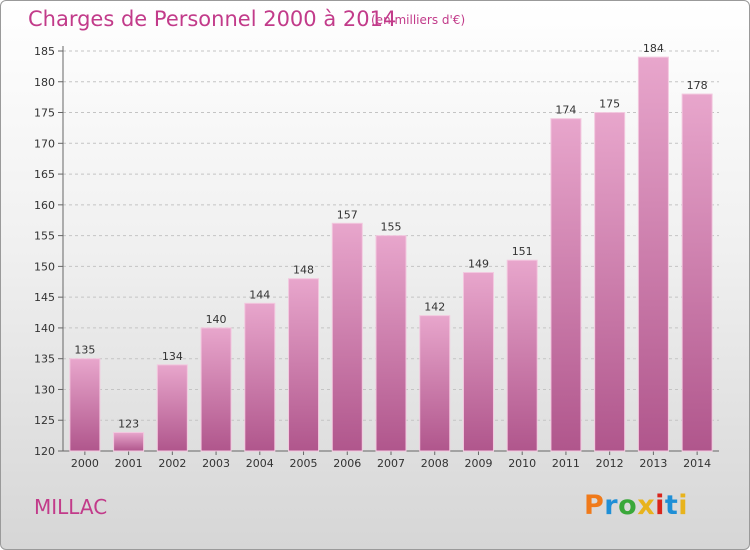 This screenshot has width=750, height=550. Describe the element at coordinates (128, 424) in the screenshot. I see `data-label: 123` at that location.